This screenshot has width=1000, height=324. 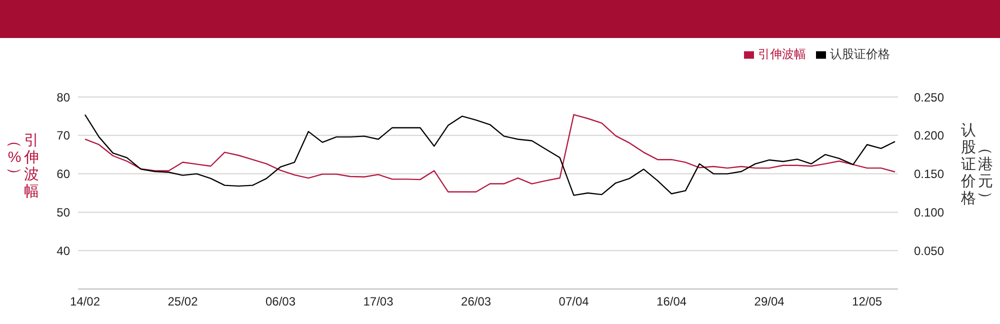 I want to click on legend-label: 引伸波幅, so click(x=782, y=54).